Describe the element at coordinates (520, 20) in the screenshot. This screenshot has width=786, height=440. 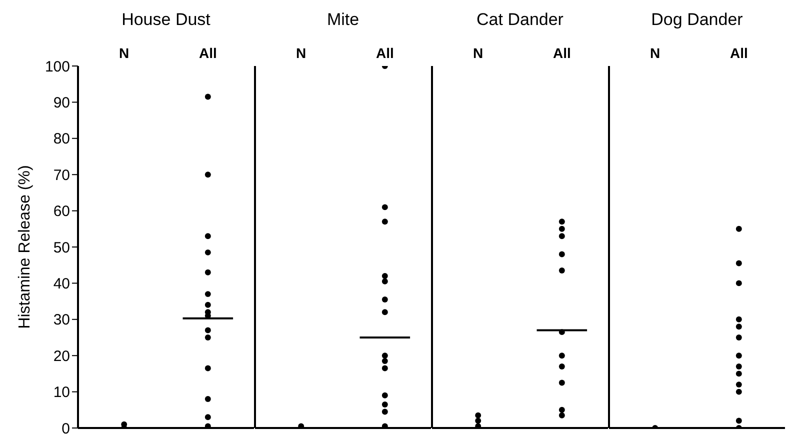
I see `chart-title: Cat Dander` at that location.